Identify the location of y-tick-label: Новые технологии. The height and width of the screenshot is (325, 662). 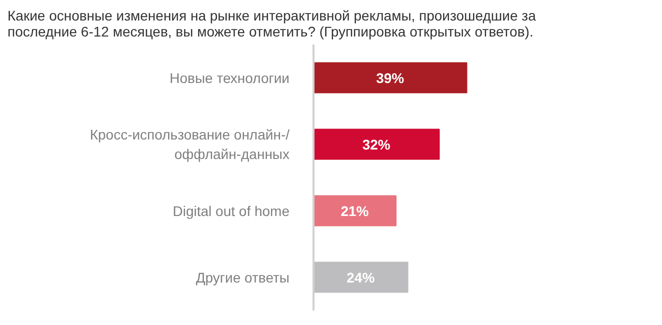
(230, 78).